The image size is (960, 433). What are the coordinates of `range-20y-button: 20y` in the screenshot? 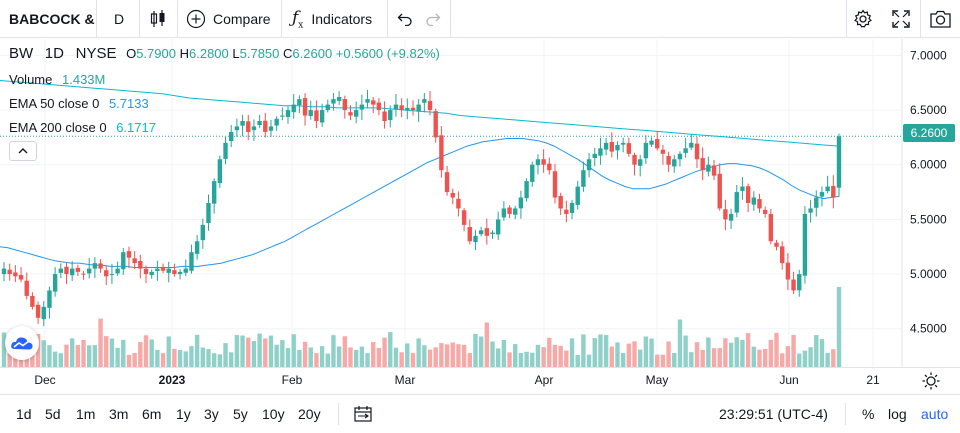 It's located at (309, 414).